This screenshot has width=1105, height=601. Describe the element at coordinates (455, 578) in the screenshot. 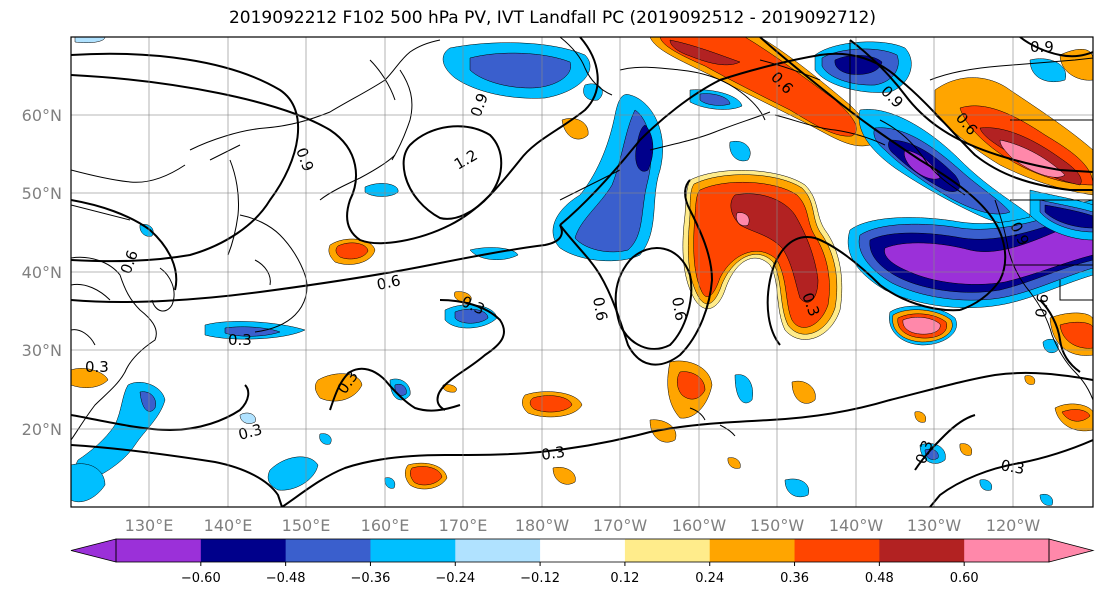

I see `colorbar-tick-label: −0.24` at that location.